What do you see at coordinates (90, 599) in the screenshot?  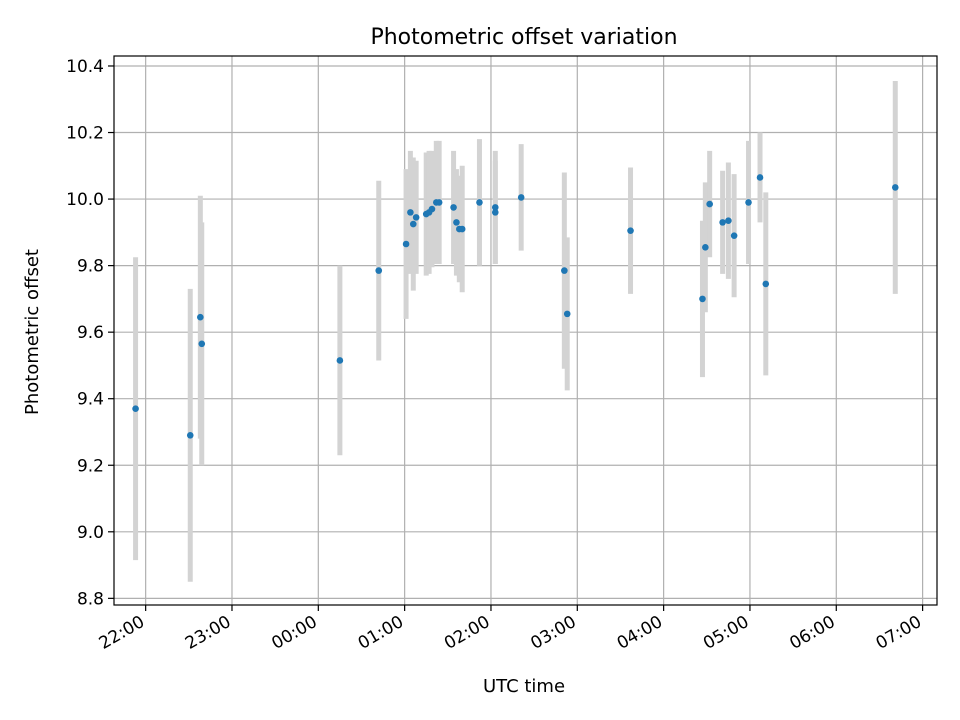 I see `y-tick-label: 8.8` at bounding box center [90, 599].